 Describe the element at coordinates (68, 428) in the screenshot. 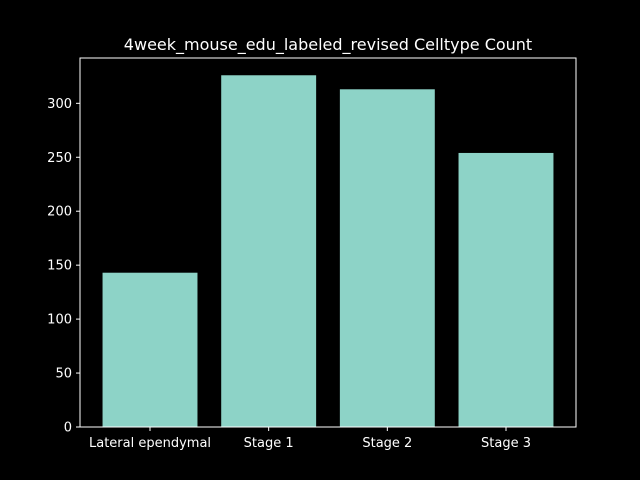

I see `y-tick-label-0: 0` at that location.